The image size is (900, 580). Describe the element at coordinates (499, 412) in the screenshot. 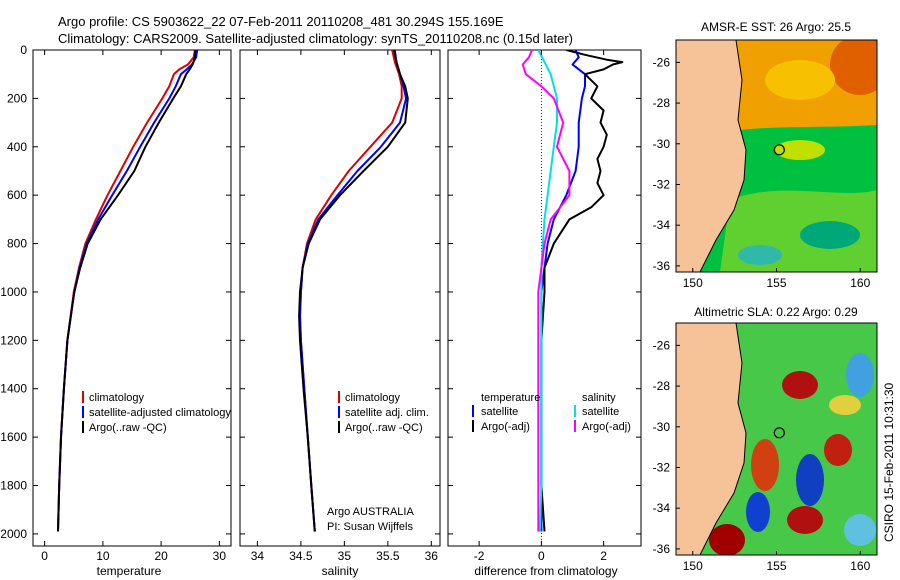

I see `legend-label-temp-satellite: satellite` at that location.